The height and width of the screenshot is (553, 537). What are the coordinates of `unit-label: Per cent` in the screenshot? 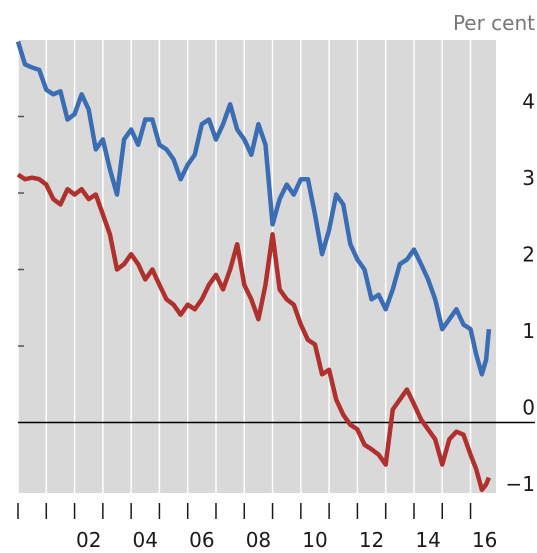 It's located at (494, 23).